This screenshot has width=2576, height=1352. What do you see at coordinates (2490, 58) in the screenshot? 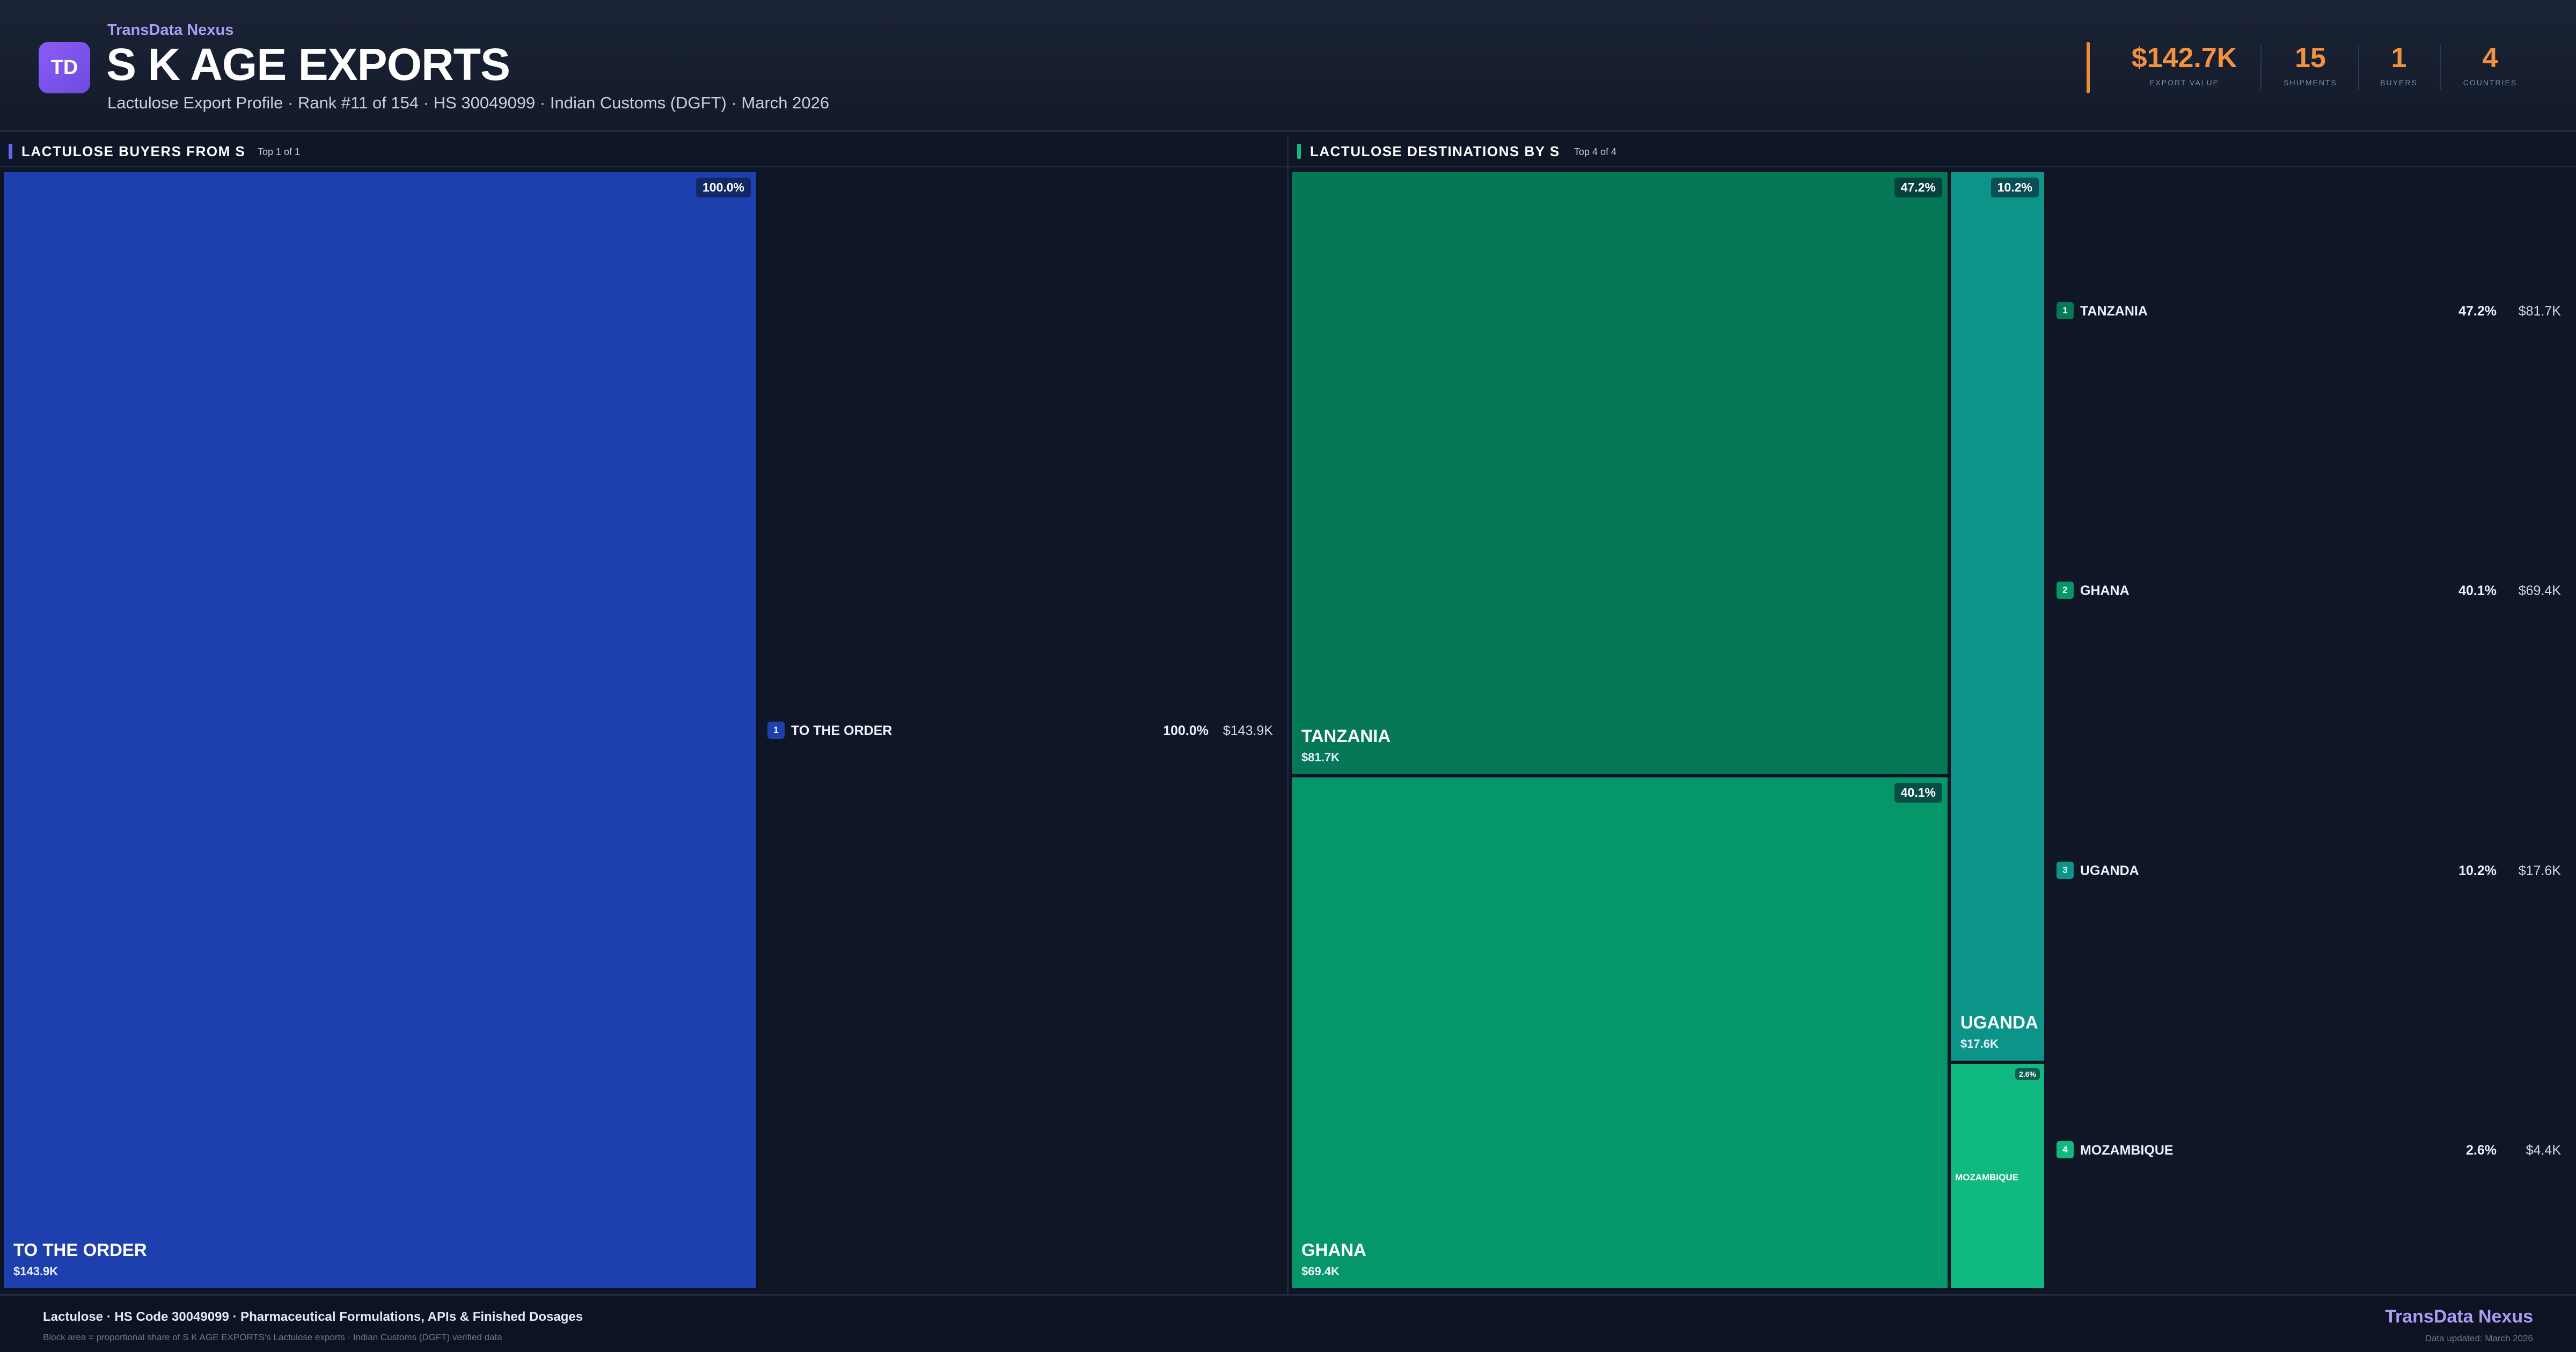
I see `kpi-value: 4` at bounding box center [2490, 58].